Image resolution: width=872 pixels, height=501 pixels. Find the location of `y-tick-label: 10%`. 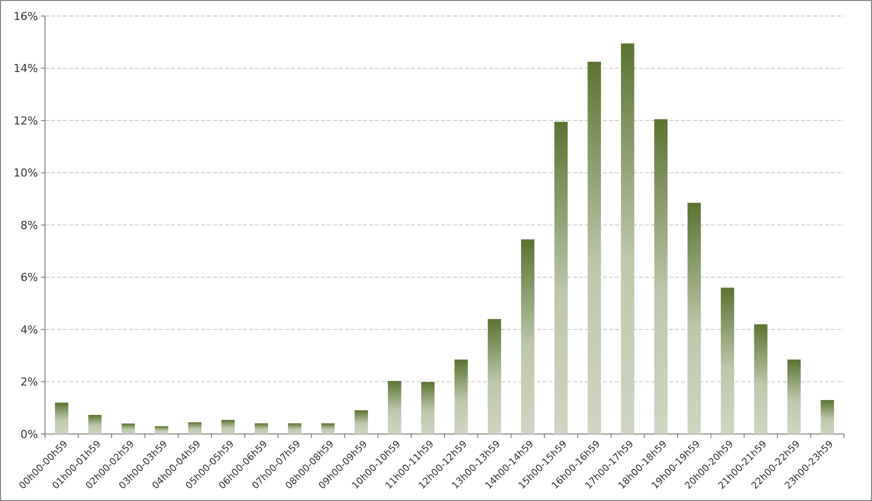

y-tick-label: 10% is located at coordinates (26, 173).